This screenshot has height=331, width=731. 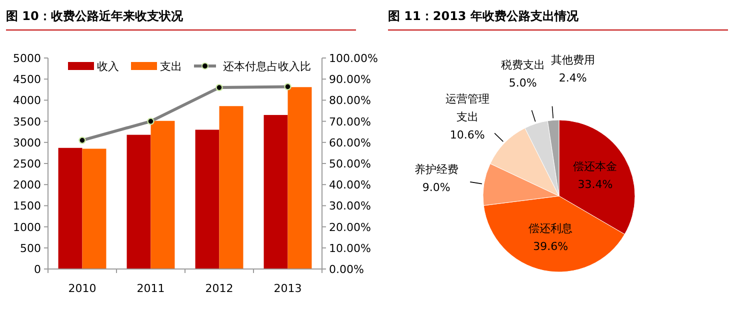 I want to click on y2-tick-label: 60.00%, so click(x=350, y=143).